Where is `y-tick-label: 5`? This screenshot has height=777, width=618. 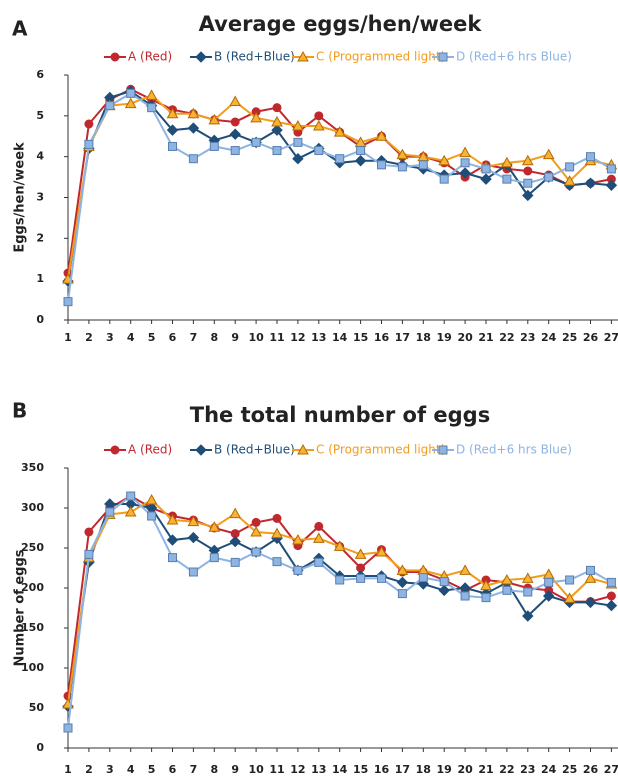 y-tick-label: 5 is located at coordinates (40, 115).